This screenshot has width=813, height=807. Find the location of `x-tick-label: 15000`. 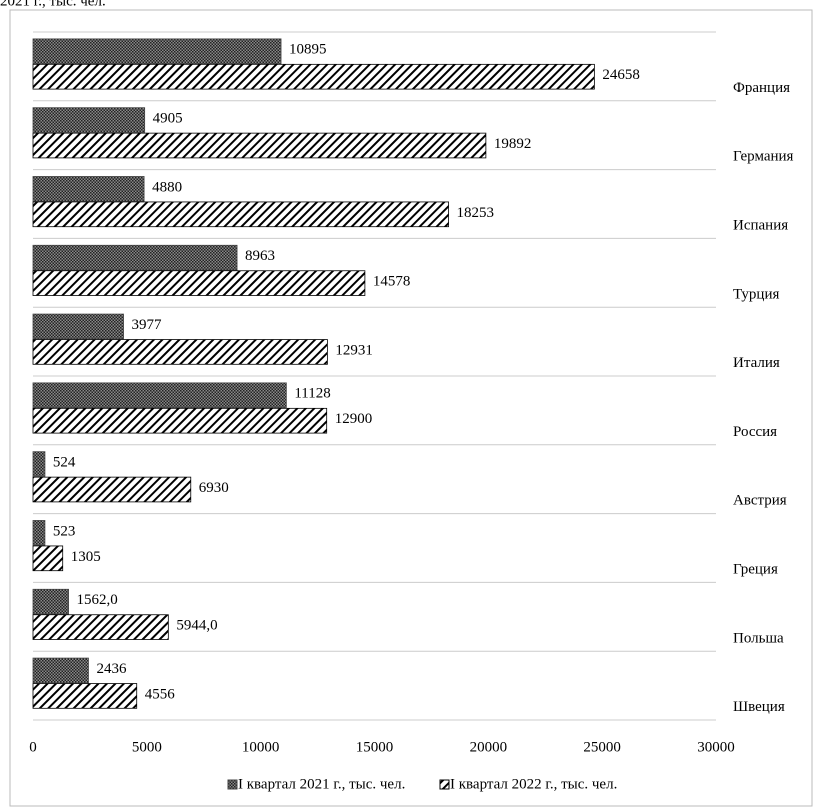

x-tick-label: 15000 is located at coordinates (375, 747).